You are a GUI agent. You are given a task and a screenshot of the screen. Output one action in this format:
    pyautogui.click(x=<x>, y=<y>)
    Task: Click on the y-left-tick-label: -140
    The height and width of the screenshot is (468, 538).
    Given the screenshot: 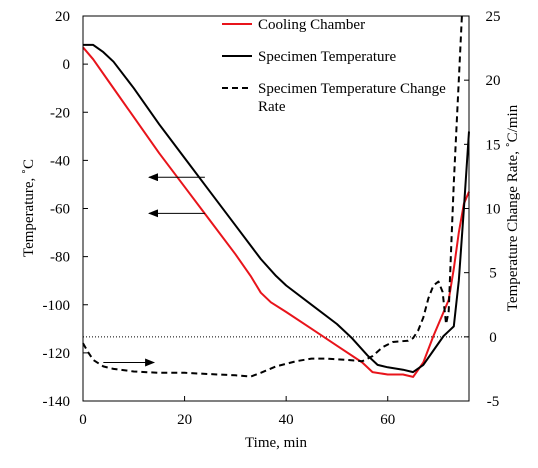 What is the action you would take?
    pyautogui.click(x=57, y=402)
    